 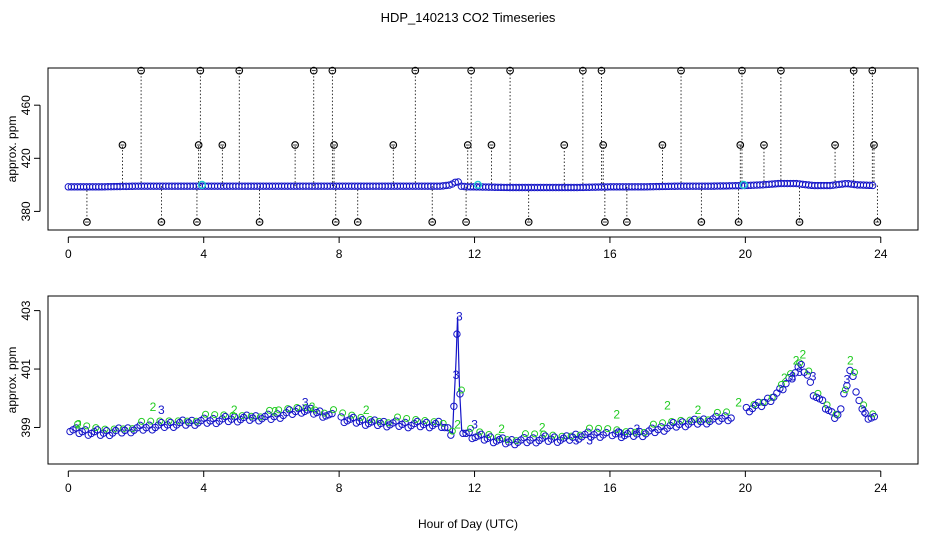 What do you see at coordinates (203, 254) in the screenshot?
I see `x-tick-label: 4` at bounding box center [203, 254].